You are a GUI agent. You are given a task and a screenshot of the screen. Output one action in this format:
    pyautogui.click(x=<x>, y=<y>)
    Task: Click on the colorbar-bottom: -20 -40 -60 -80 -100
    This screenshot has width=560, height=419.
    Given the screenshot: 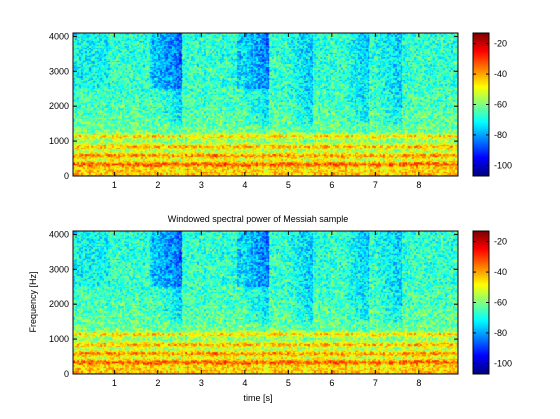 What is the action you would take?
    pyautogui.click(x=492, y=302)
    